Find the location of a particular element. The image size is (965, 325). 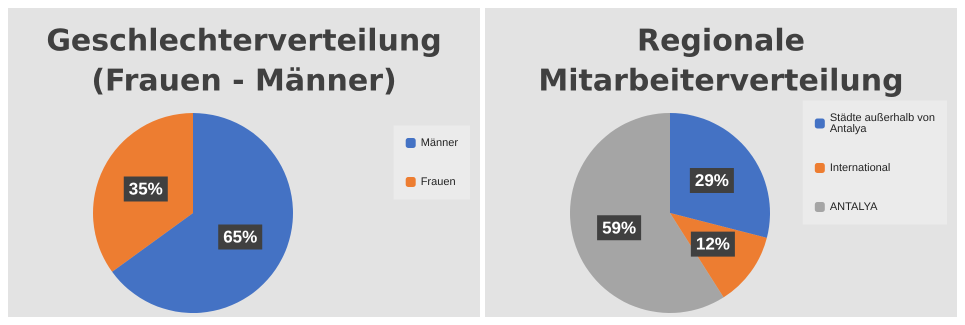

data-label: 59% is located at coordinates (619, 228).